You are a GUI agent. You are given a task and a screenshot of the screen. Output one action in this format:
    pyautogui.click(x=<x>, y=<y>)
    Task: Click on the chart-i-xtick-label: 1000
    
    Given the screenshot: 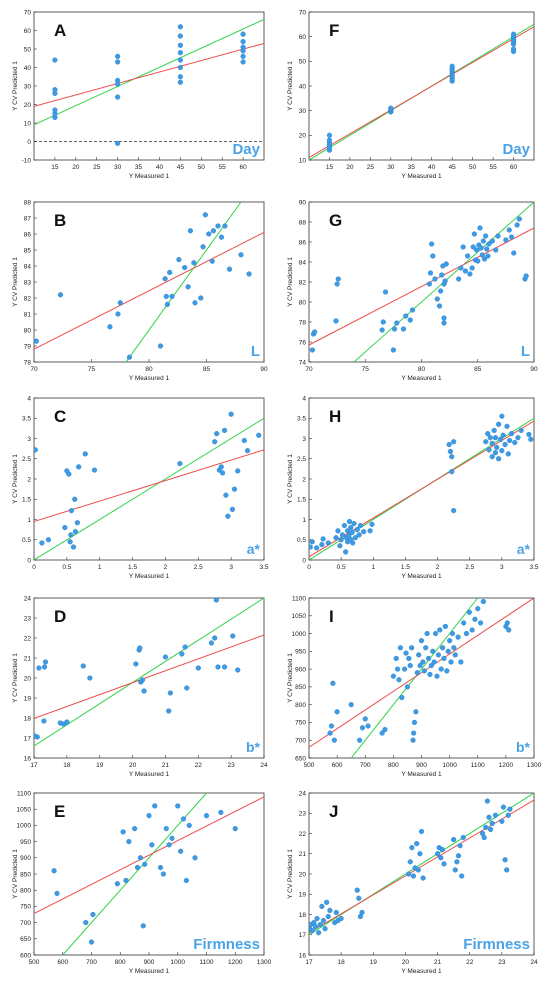 What is the action you would take?
    pyautogui.click(x=449, y=765)
    